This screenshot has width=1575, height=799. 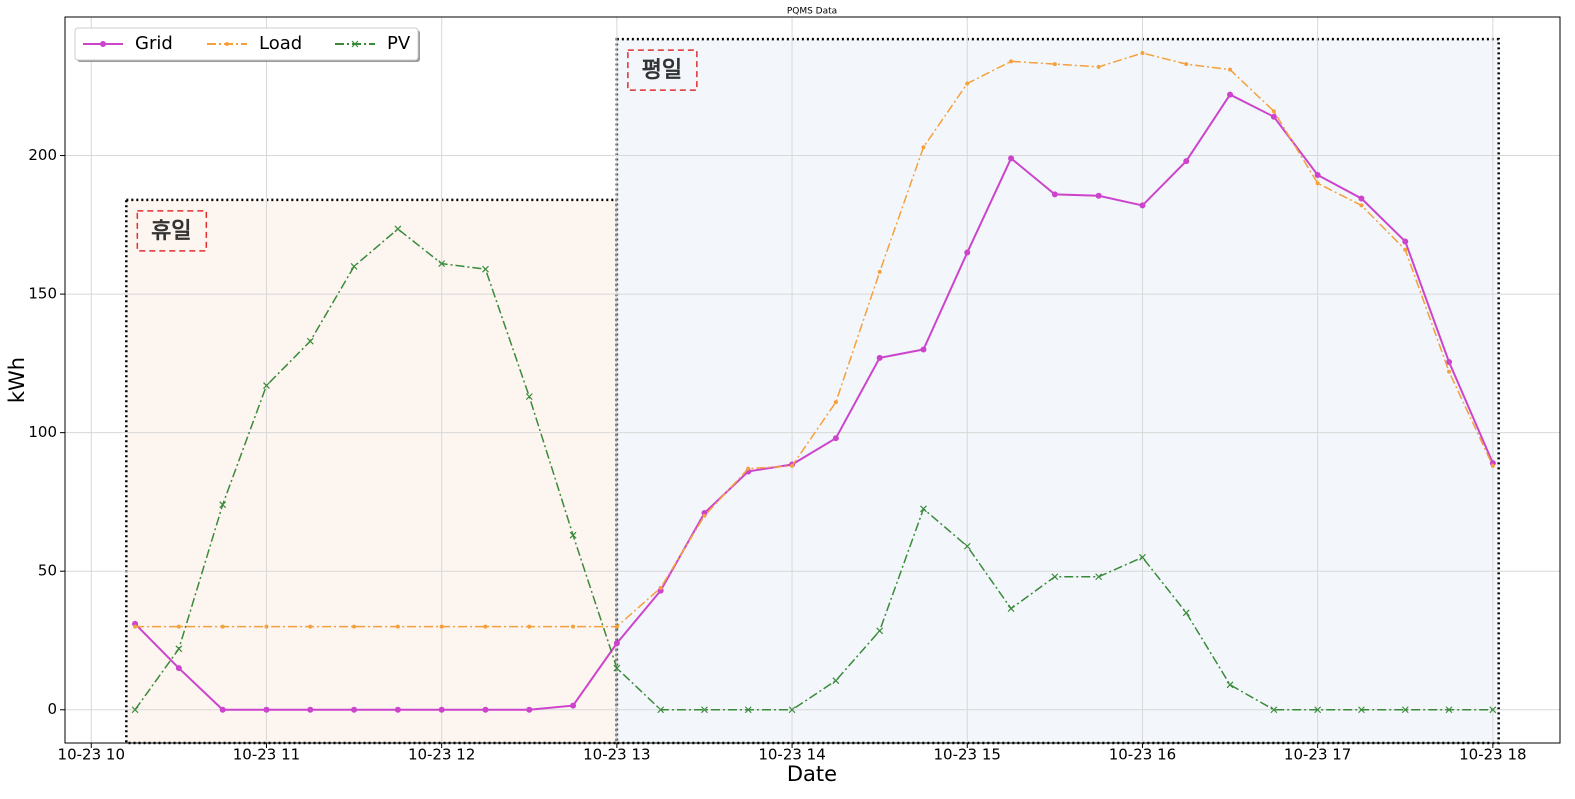 I want to click on x-tick-label: 10-23 17, so click(x=1317, y=755).